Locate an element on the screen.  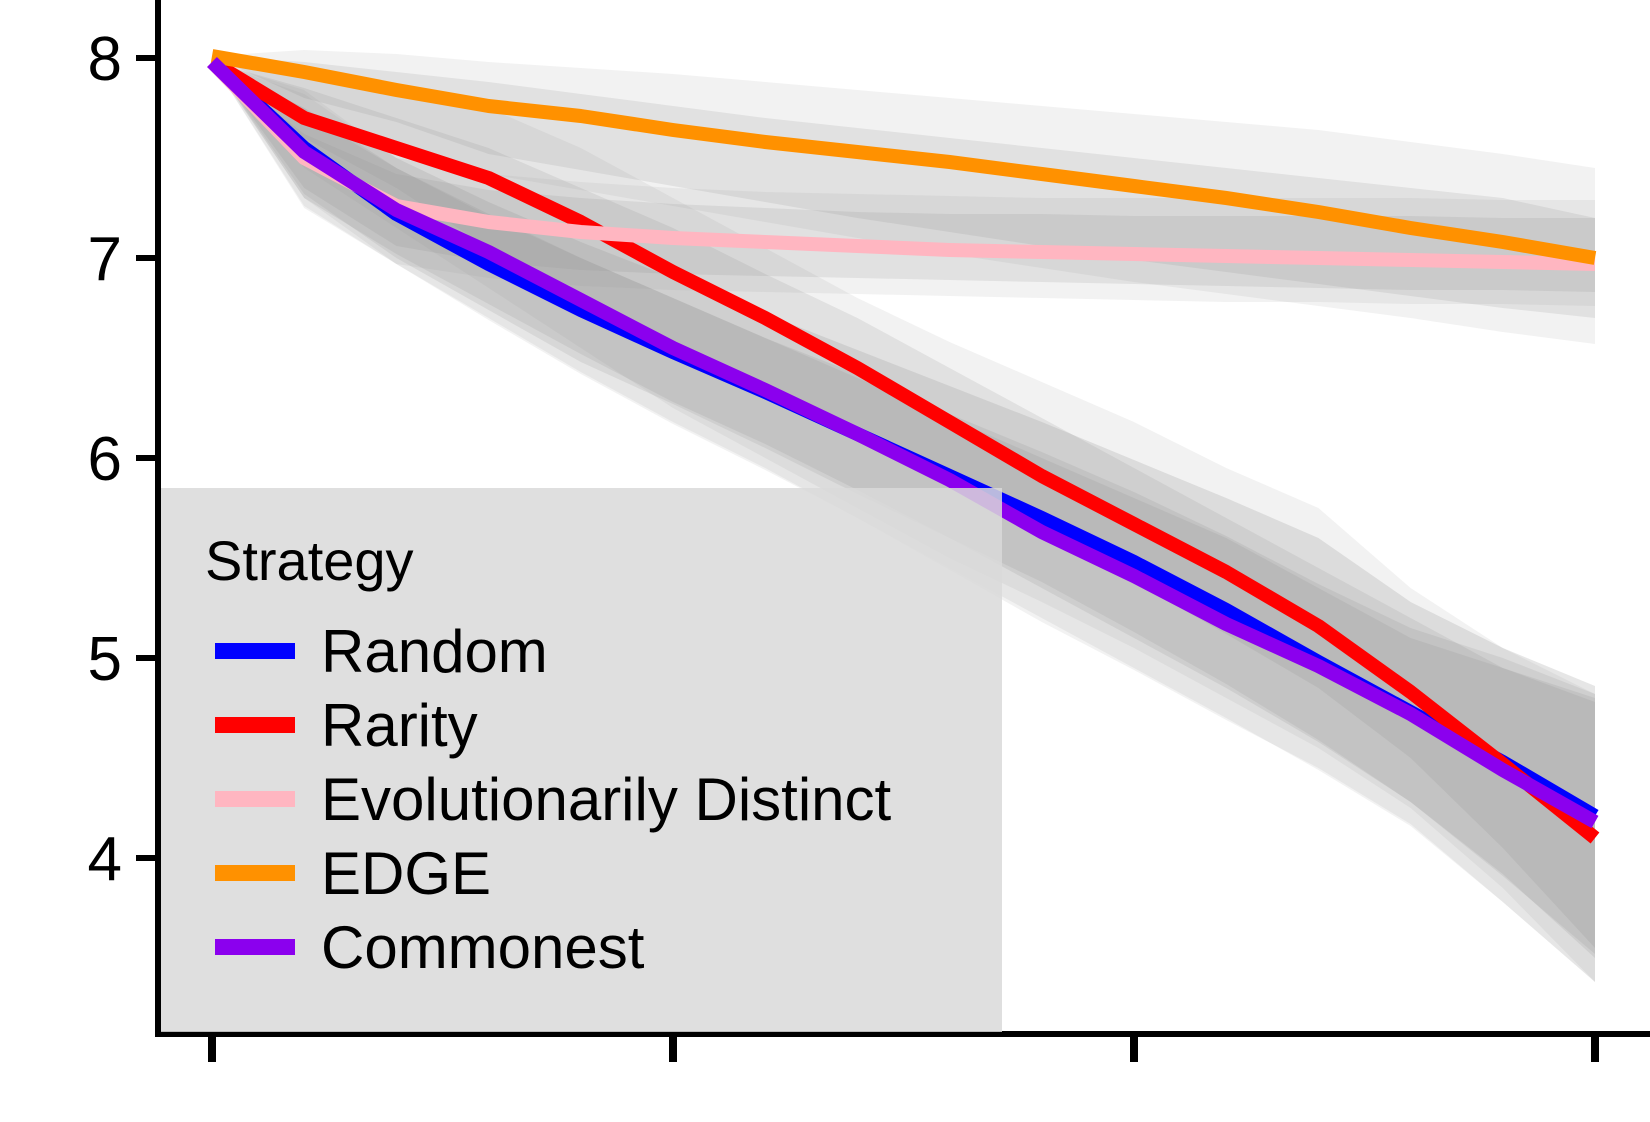
y-tick-label-6: 6 is located at coordinates (105, 459).